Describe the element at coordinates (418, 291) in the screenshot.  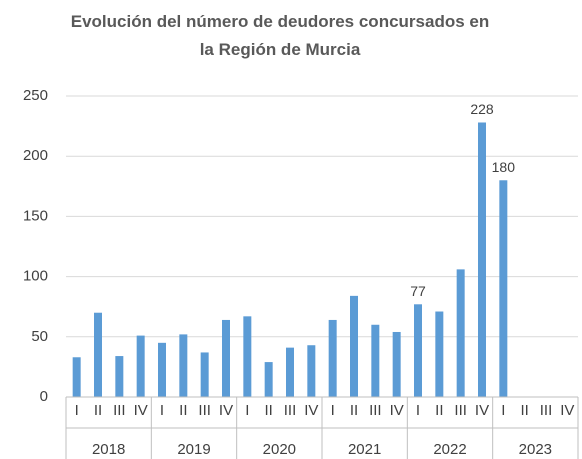
I see `data-label: 77` at that location.